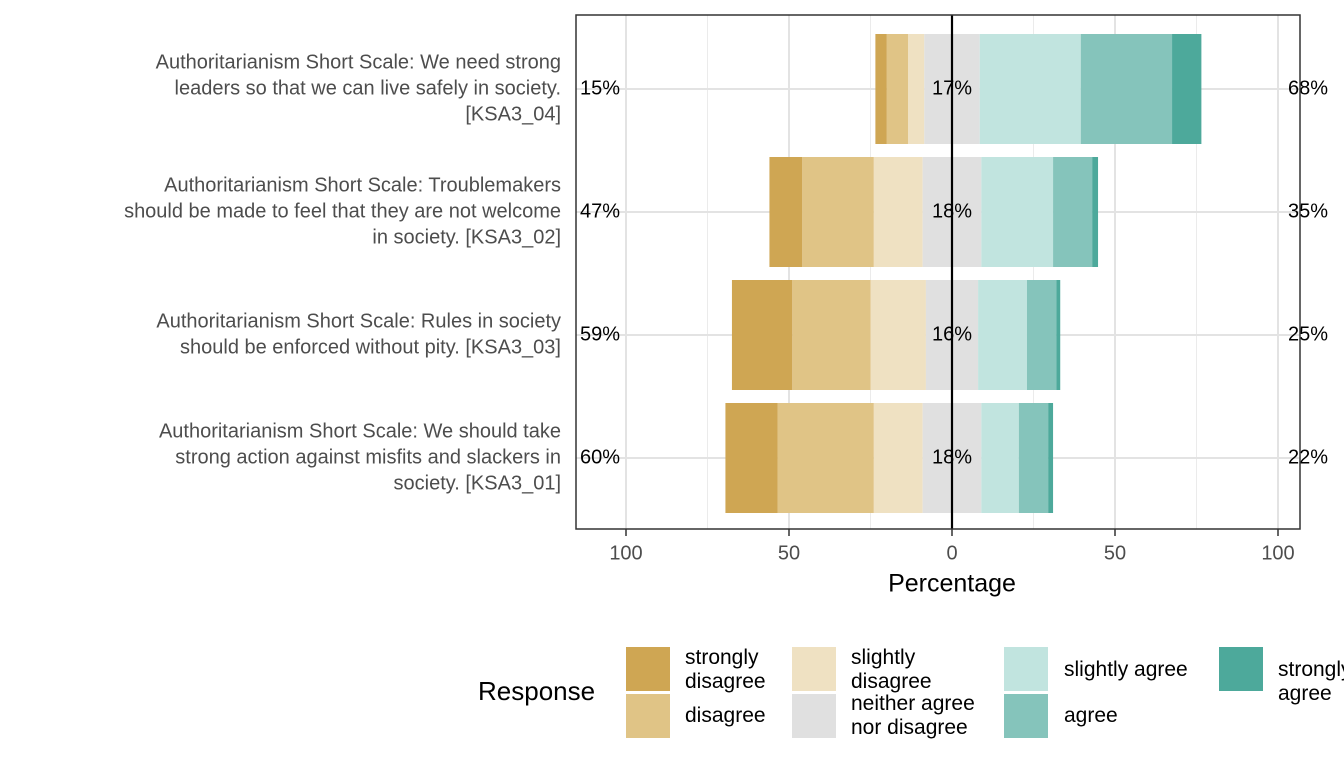 The image size is (1344, 768). What do you see at coordinates (466, 237) in the screenshot?
I see `item-label-line: in society. [KSA3_02]` at bounding box center [466, 237].